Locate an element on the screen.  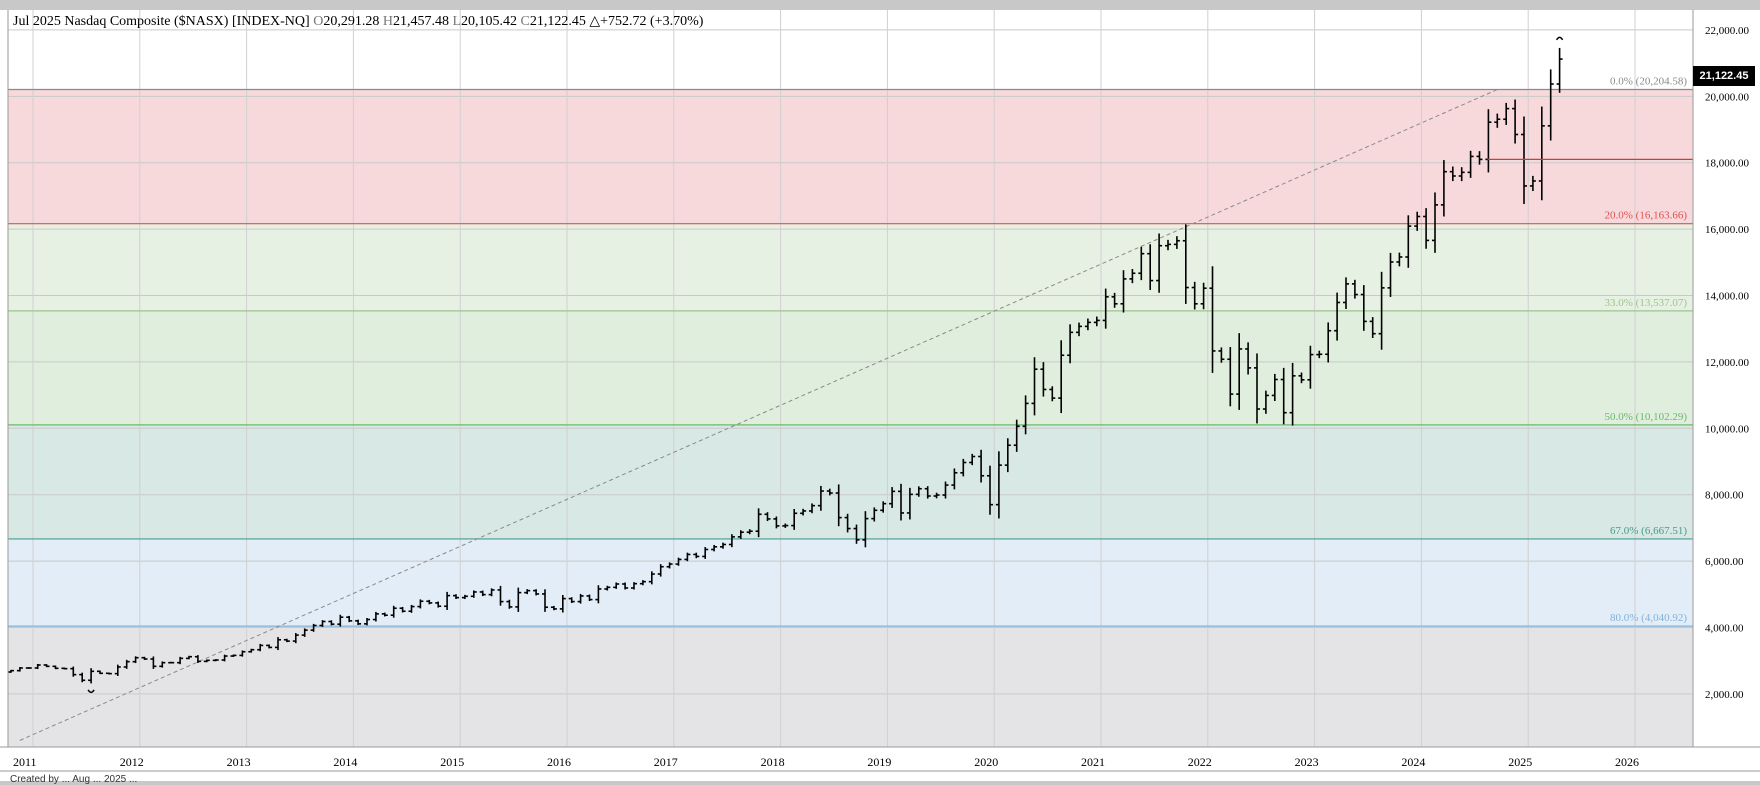
y-tick-label: 2,000.00 is located at coordinates (1724, 695).